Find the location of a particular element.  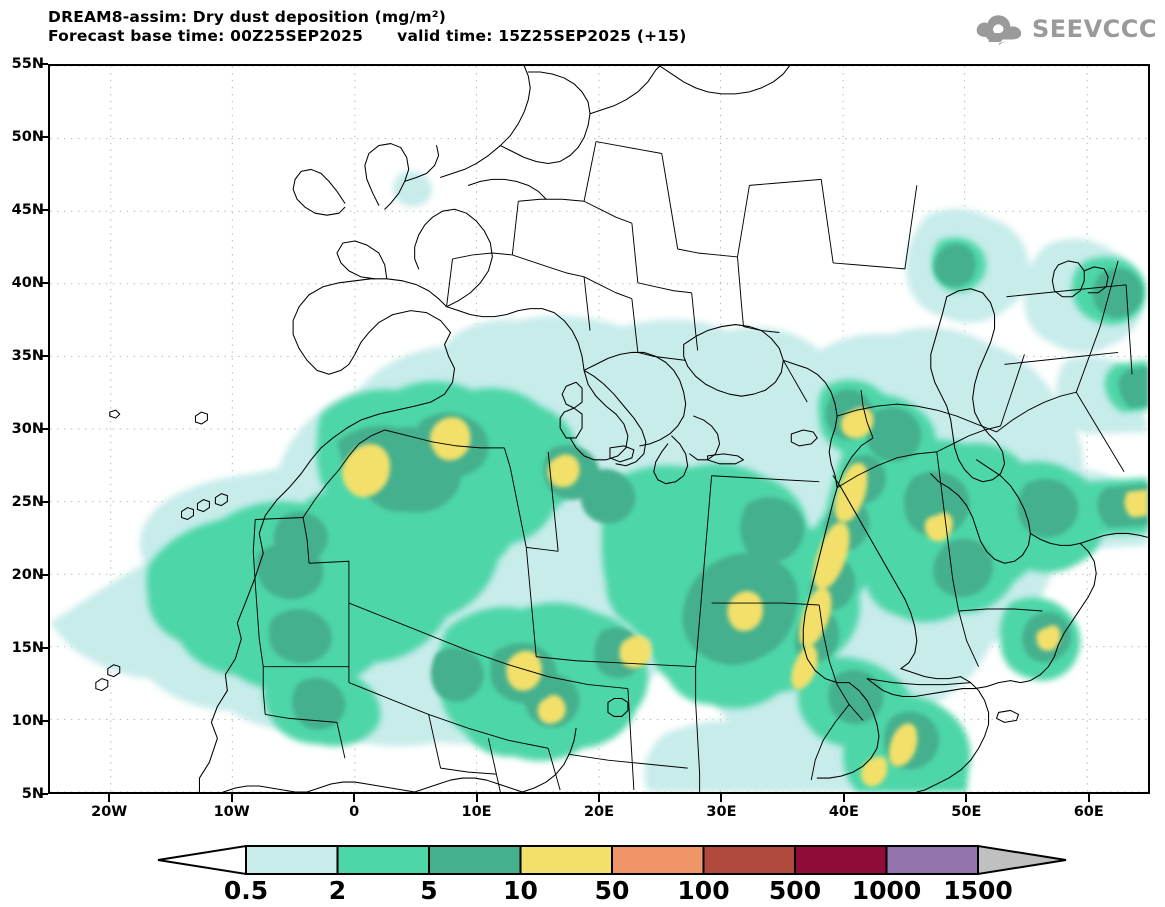

x-tick-label: 60E is located at coordinates (1088, 812).